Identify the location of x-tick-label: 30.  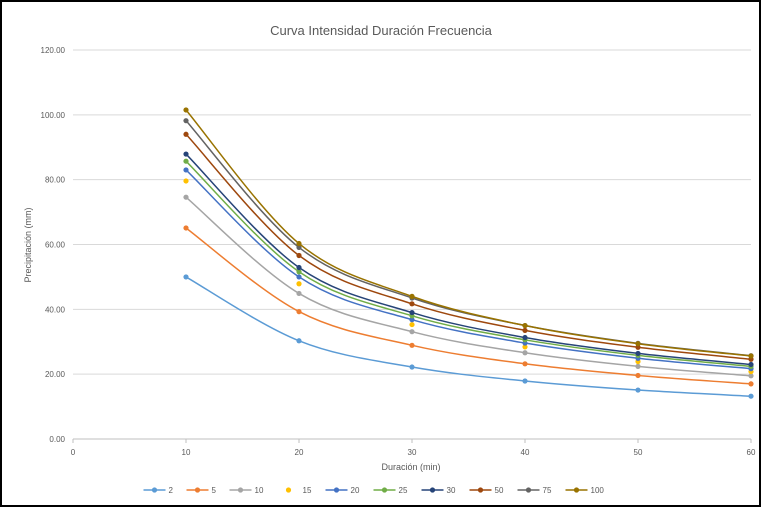
(412, 452).